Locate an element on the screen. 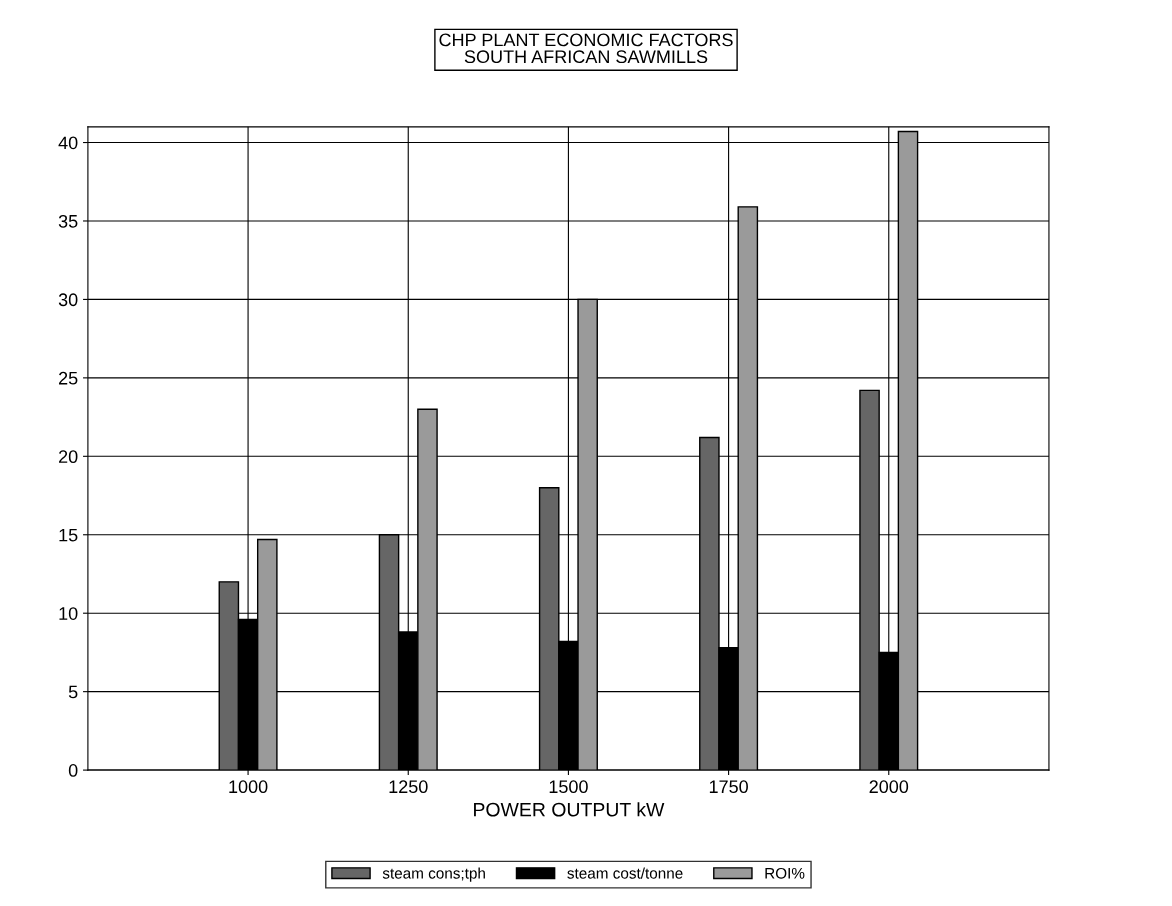 This screenshot has height=906, width=1172. y-tick-label: 35 is located at coordinates (68, 221).